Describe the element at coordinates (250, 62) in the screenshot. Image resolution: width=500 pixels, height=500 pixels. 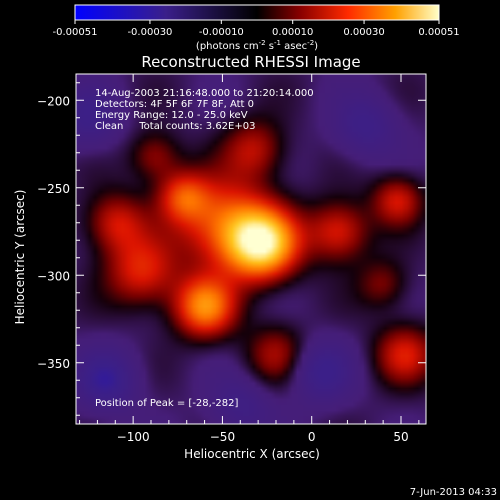
I see `chart-title: Reconstructed RHESSI Image` at that location.